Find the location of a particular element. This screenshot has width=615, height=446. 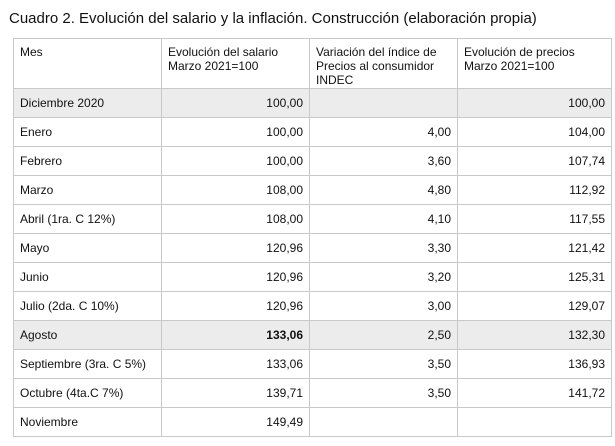

cell-mes: Marzo is located at coordinates (87, 190).